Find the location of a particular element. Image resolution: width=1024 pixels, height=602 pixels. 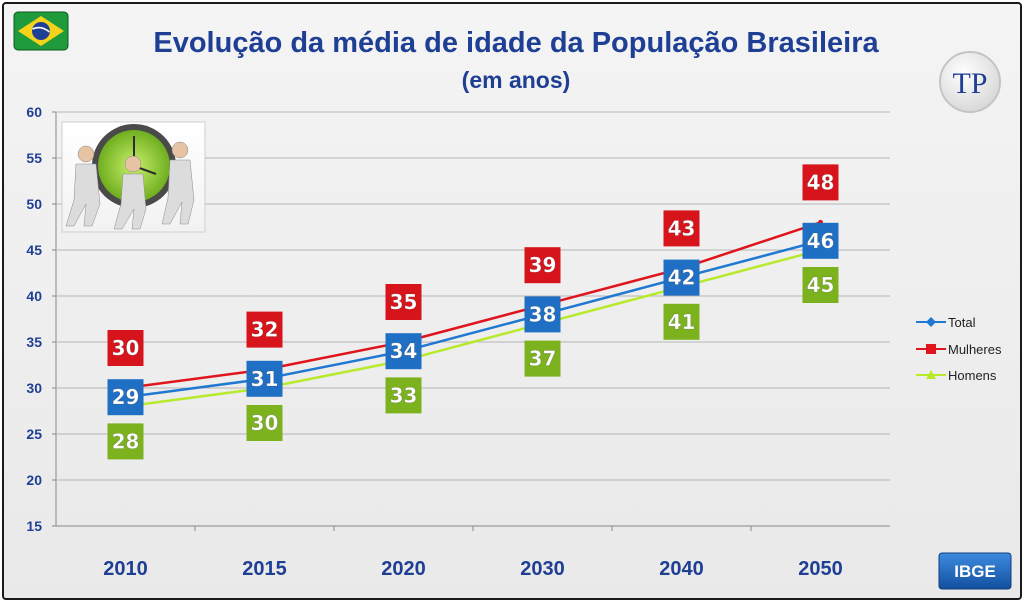

data-label-total: 29 is located at coordinates (125, 397).